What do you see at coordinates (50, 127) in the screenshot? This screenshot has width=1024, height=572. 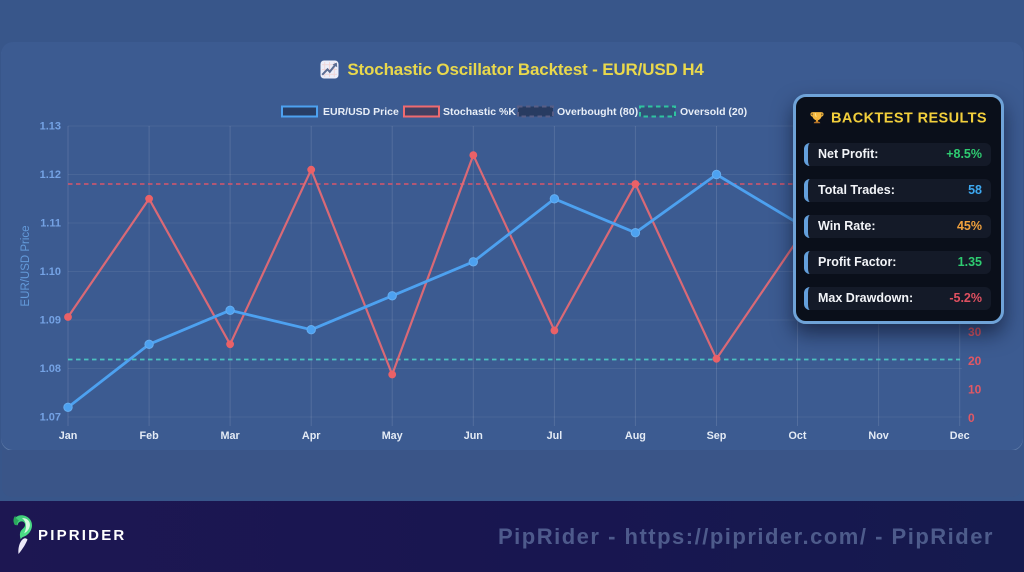 I see `svg-text: 1.13` at bounding box center [50, 127].